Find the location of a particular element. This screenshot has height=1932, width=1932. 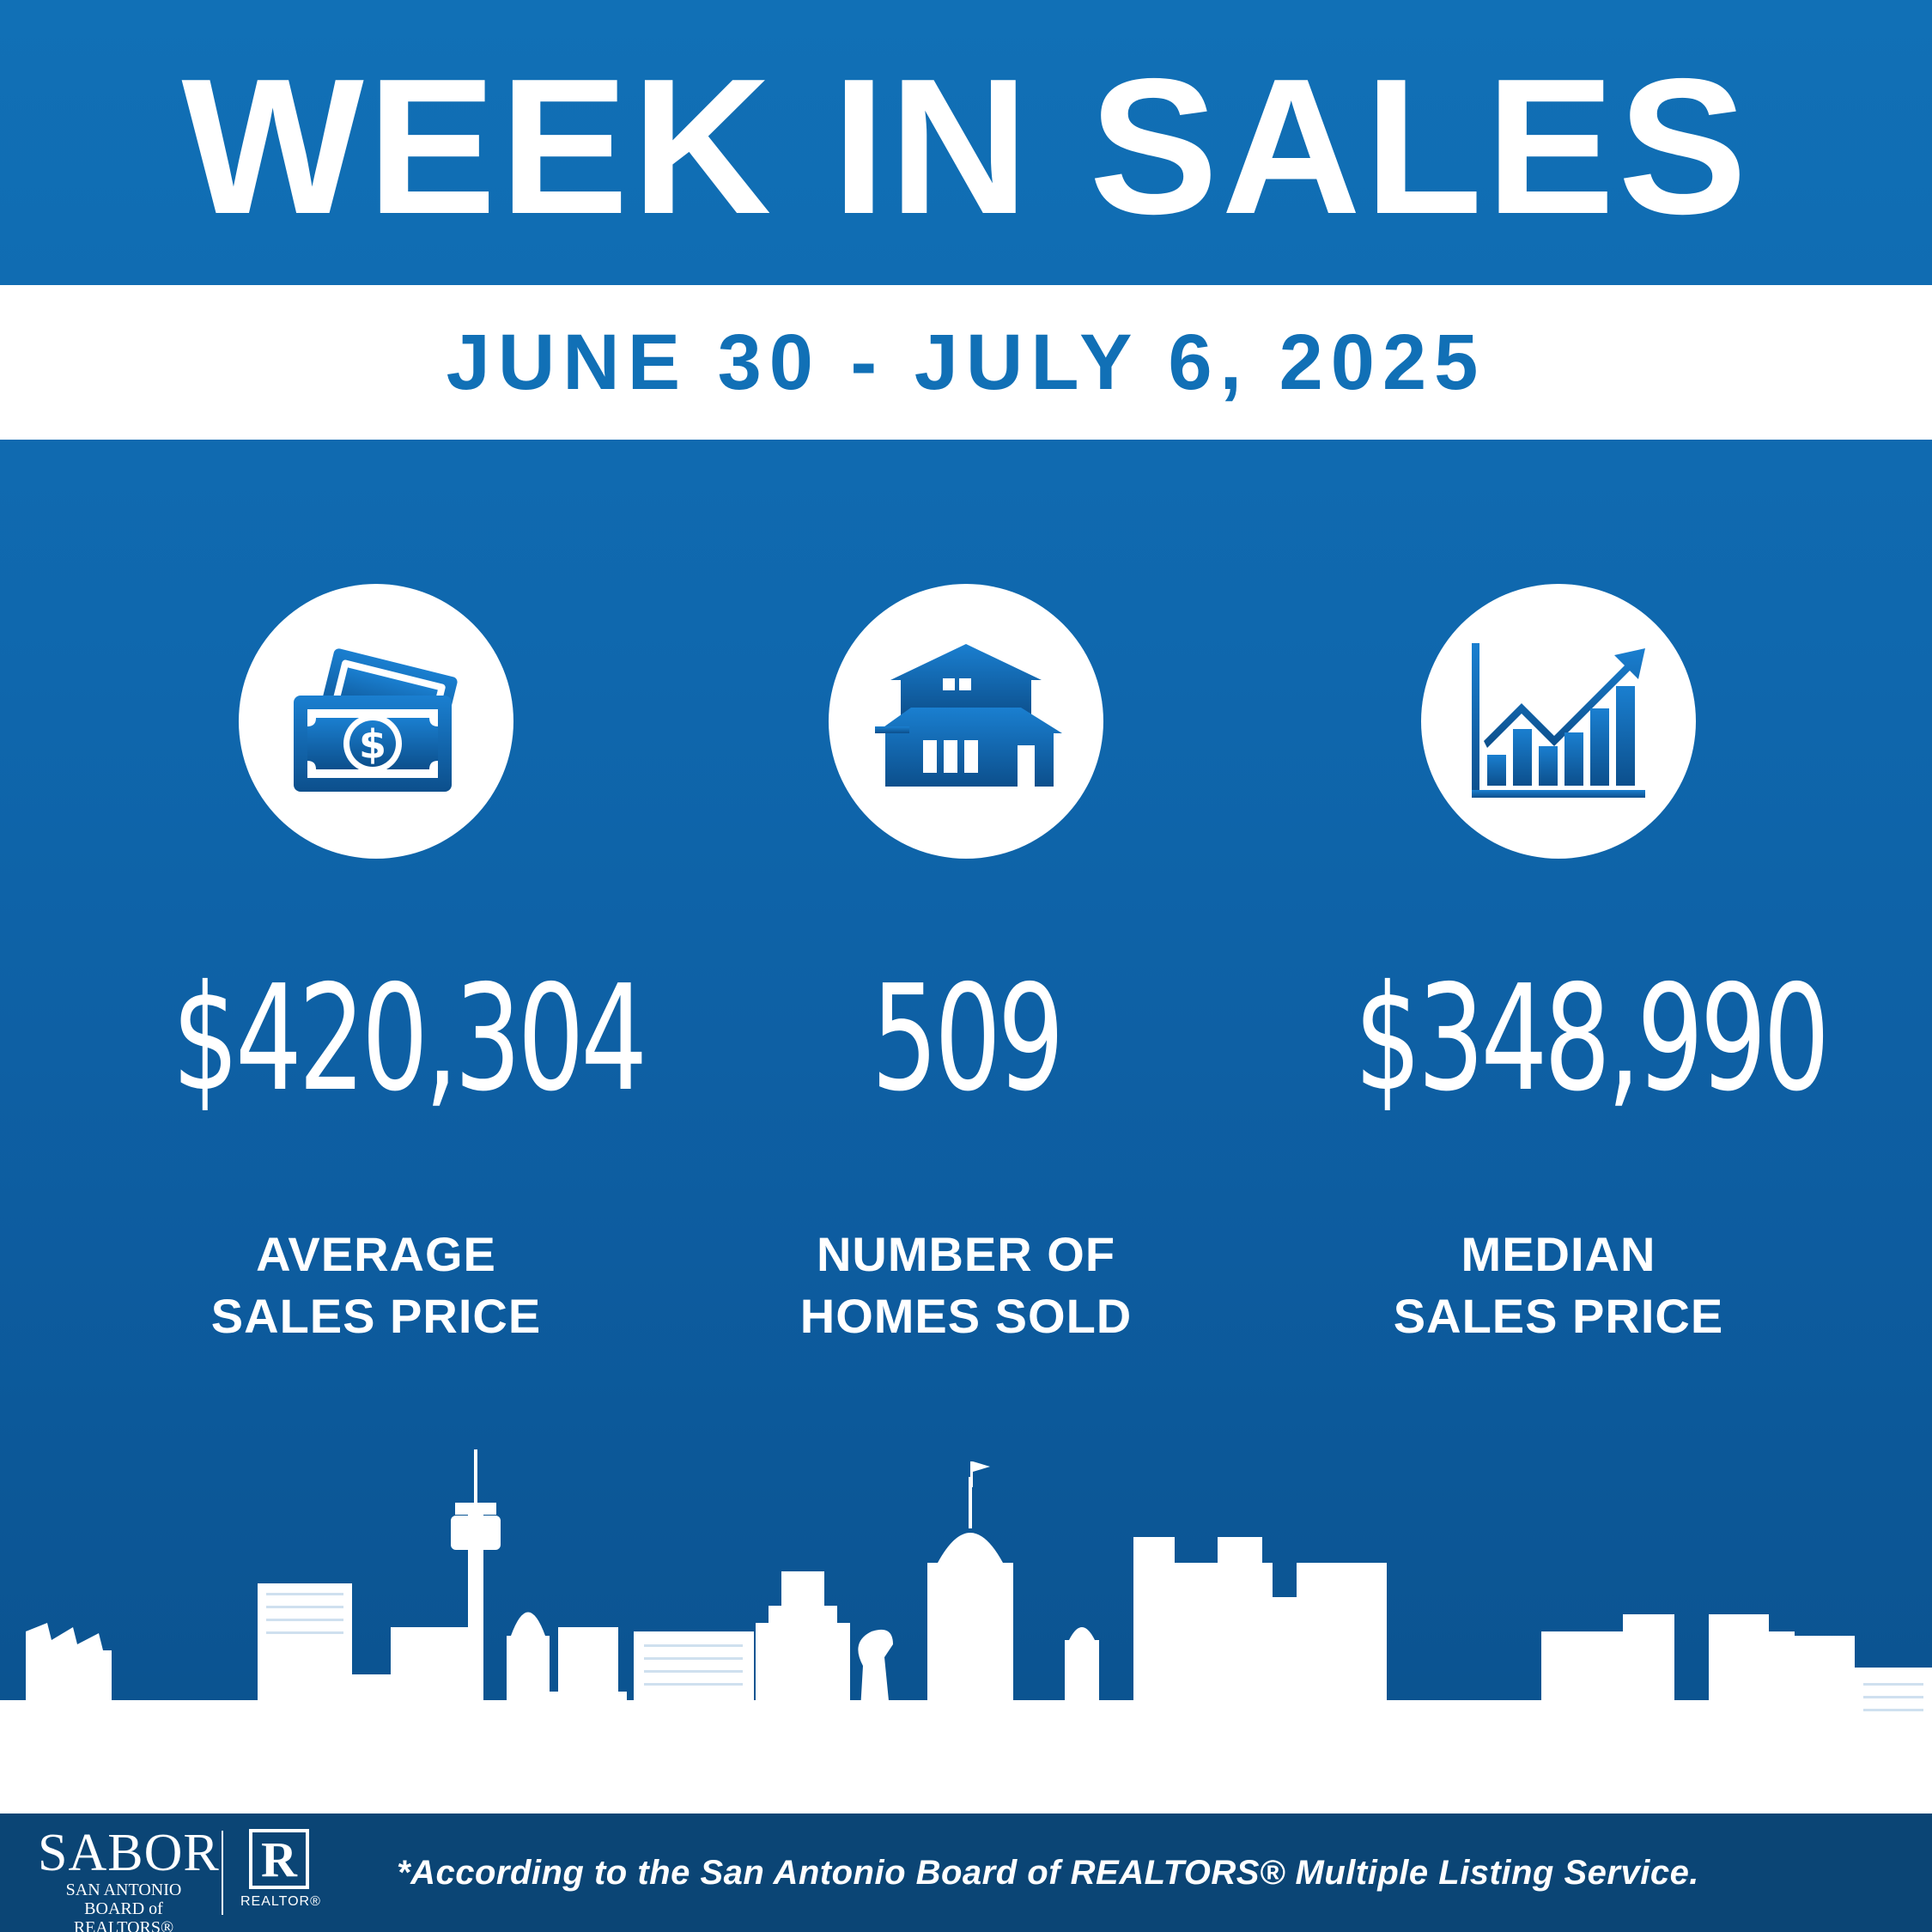

money-icon: $ is located at coordinates (376, 722).